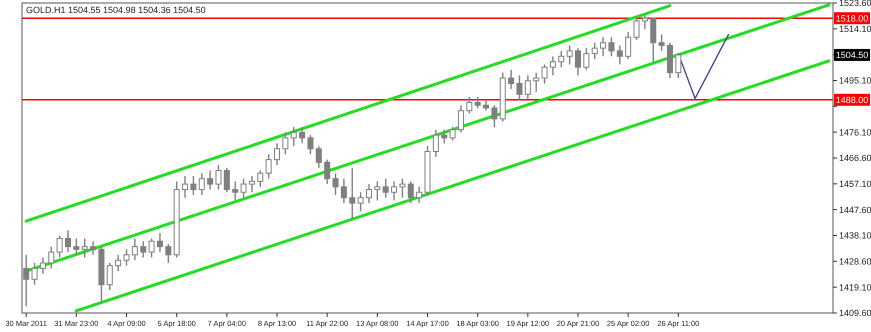  What do you see at coordinates (855, 235) in the screenshot?
I see `y-tick-label: 1438.10` at bounding box center [855, 235].